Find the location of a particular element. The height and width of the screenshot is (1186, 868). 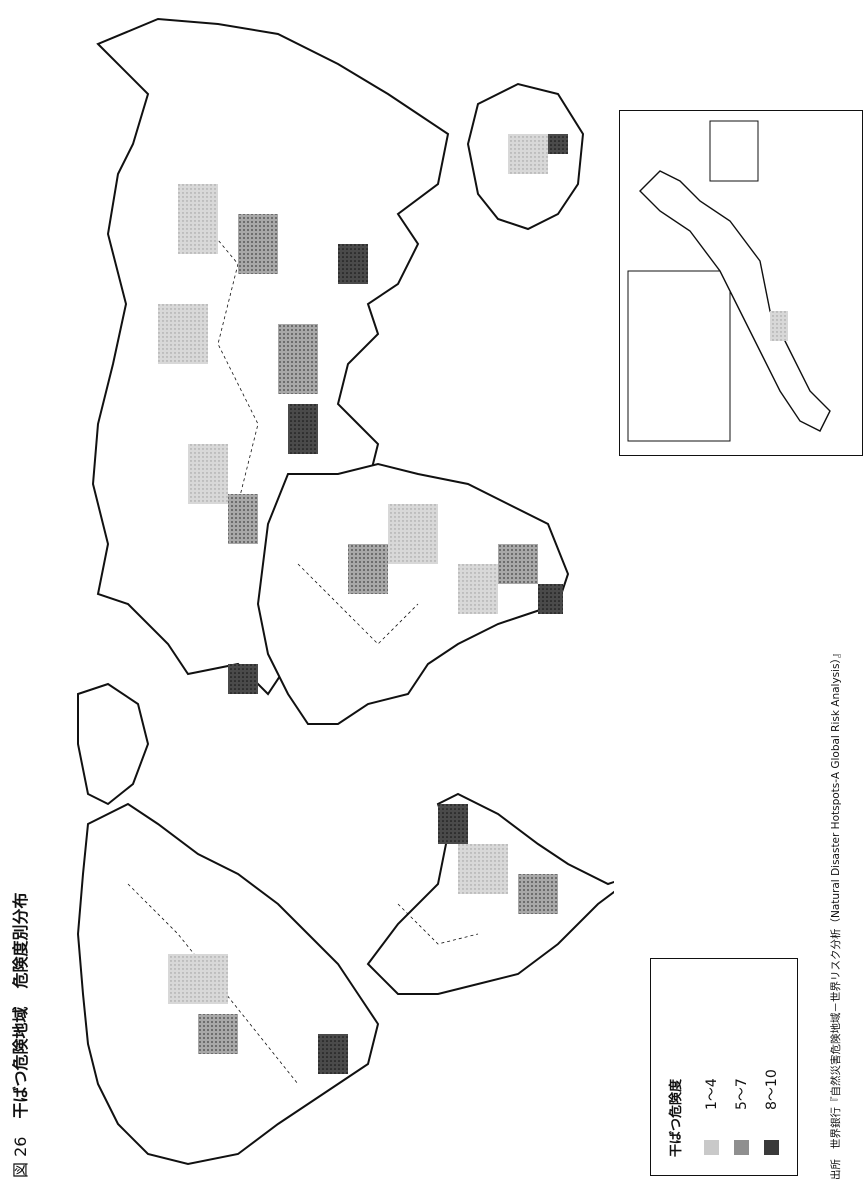

figure-title: 図 26 干ばつ危険地域 危険度別分布 is located at coordinates (19, 958).